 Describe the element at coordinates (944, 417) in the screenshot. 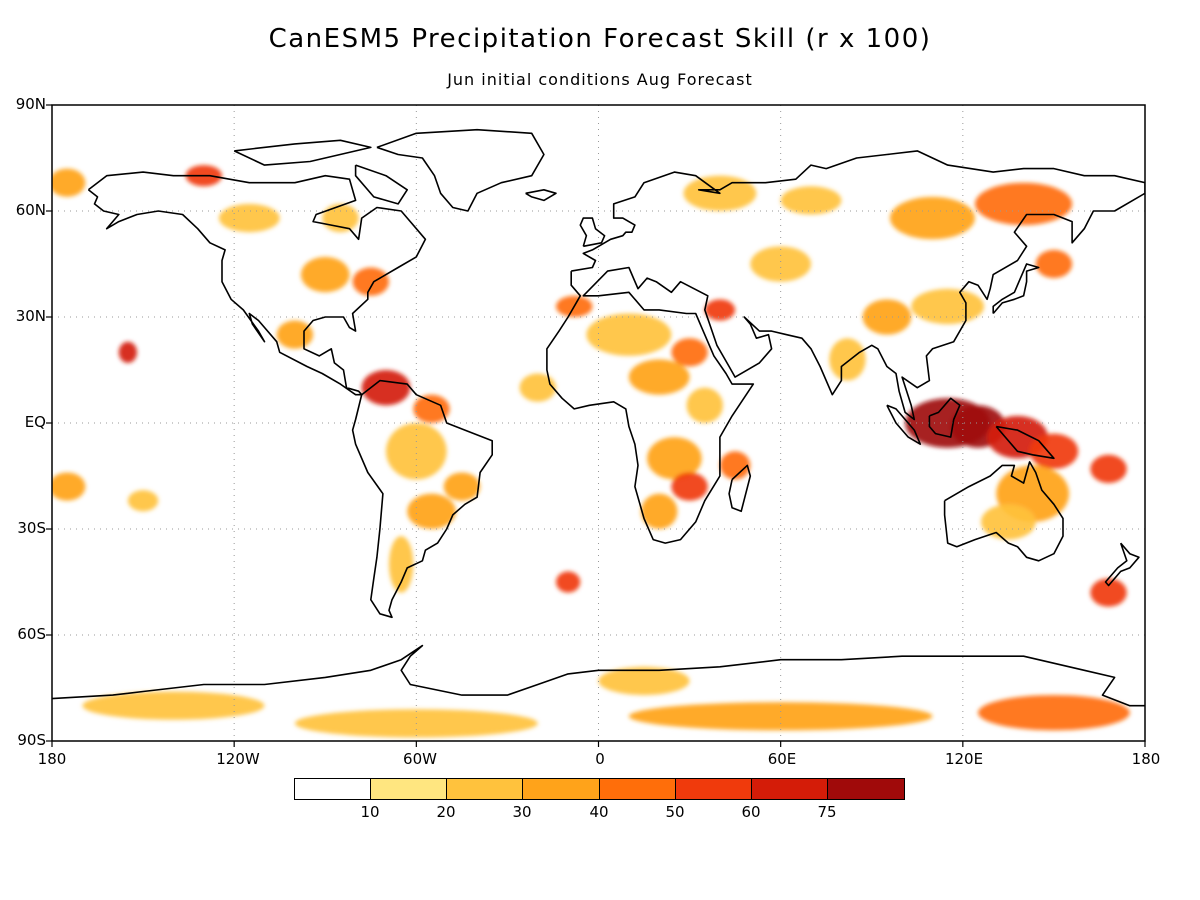

I see `coastline-borneo` at that location.